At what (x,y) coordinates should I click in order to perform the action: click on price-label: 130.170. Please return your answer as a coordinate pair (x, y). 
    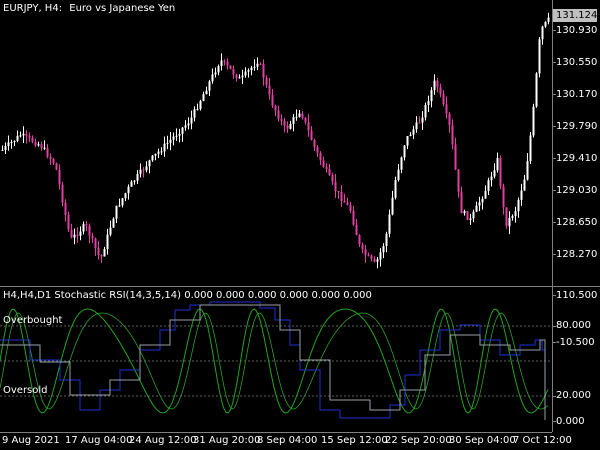
    Looking at the image, I should click on (577, 94).